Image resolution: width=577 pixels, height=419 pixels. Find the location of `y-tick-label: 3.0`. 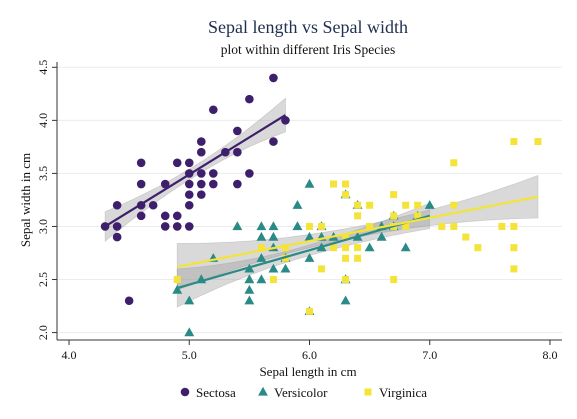

y-tick-label: 3.0 is located at coordinates (43, 226).